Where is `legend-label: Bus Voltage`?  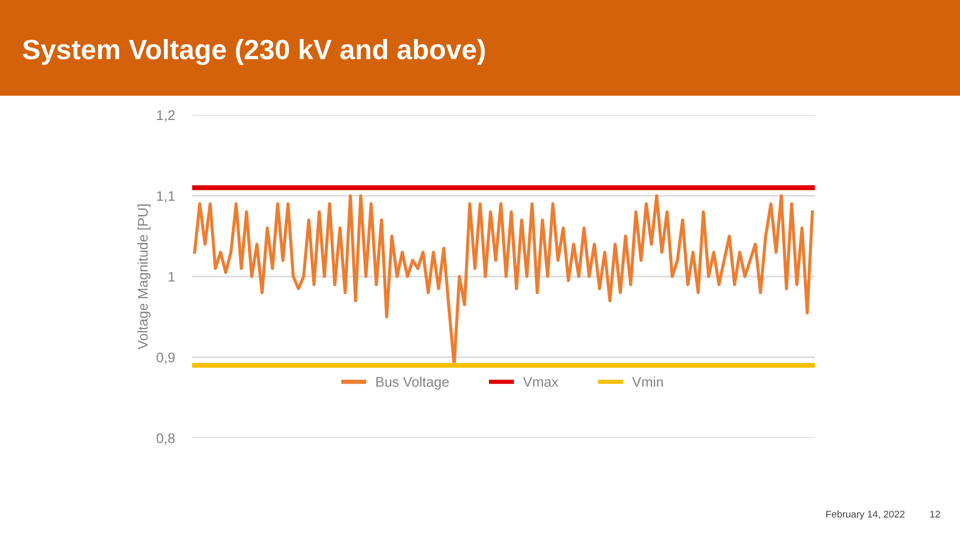 legend-label: Bus Voltage is located at coordinates (412, 383).